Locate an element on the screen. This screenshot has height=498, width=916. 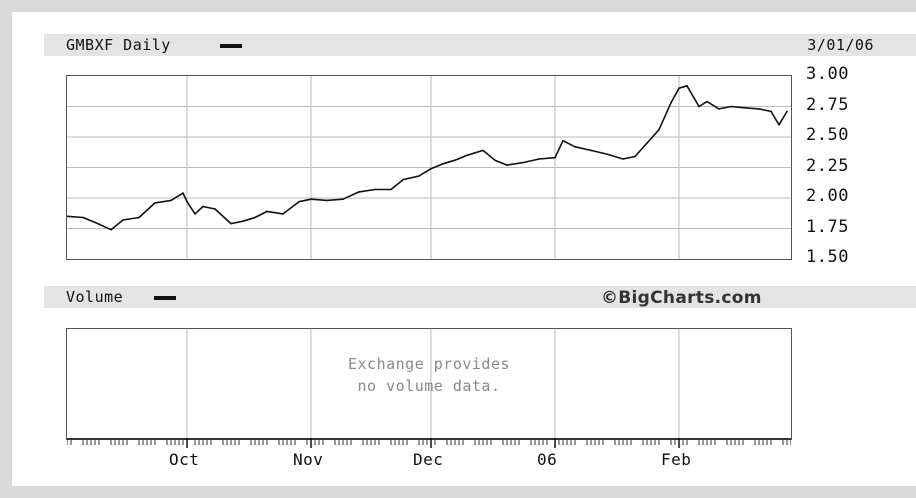
y-tick-label: 2.00 is located at coordinates (827, 196).